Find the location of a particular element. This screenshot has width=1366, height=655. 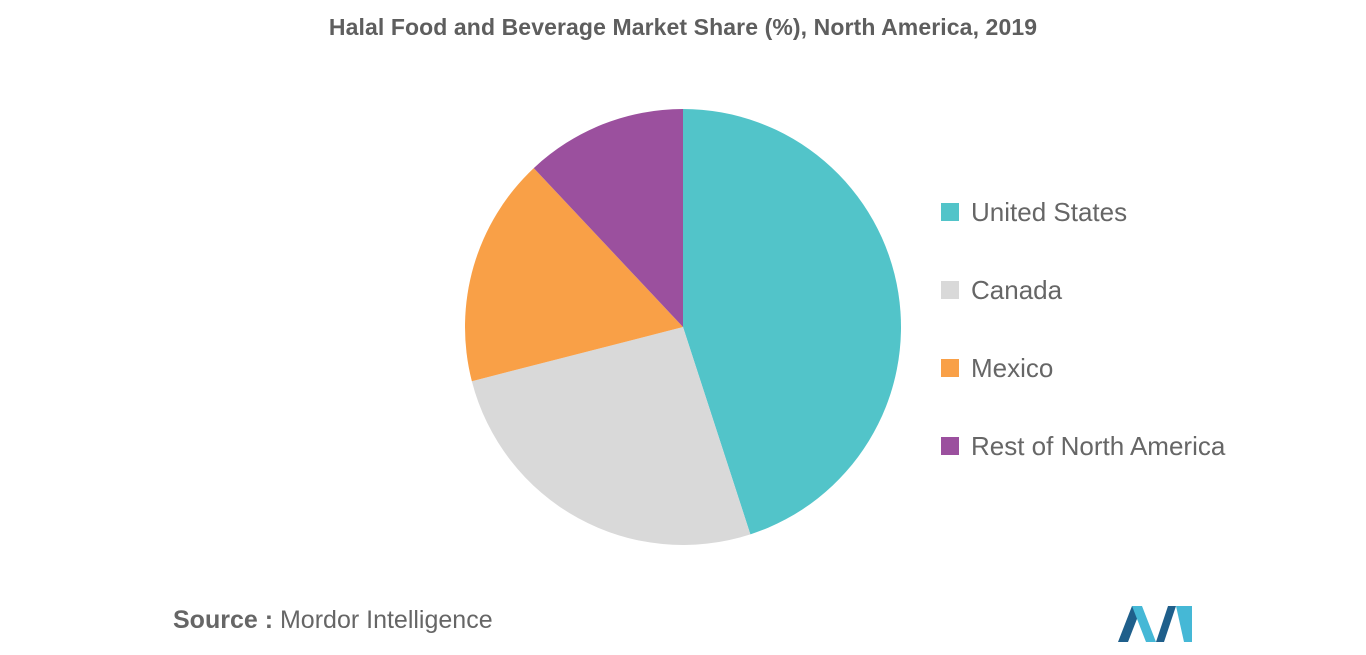

mordor-intelligence-logo-icon is located at coordinates (1155, 624).